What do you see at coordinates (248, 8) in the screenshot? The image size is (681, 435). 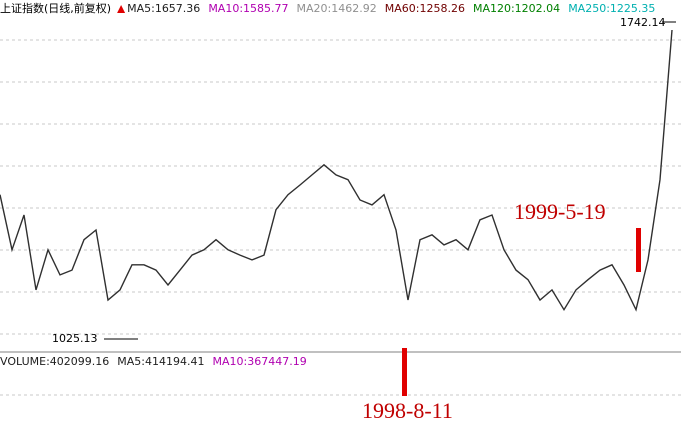 I see `legend-item: MA10:1585.77` at bounding box center [248, 8].